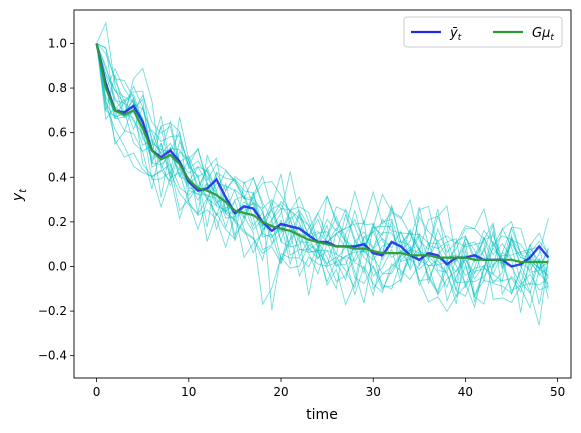 The image size is (581, 433). I want to click on x-tick-label: 0, so click(97, 392).